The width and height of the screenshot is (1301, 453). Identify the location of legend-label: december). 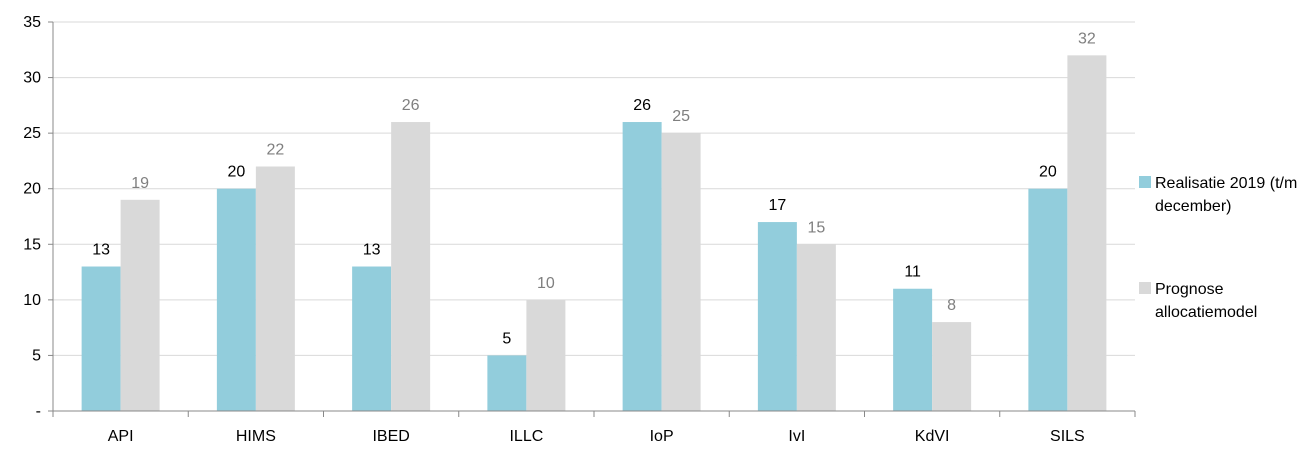
(1193, 206).